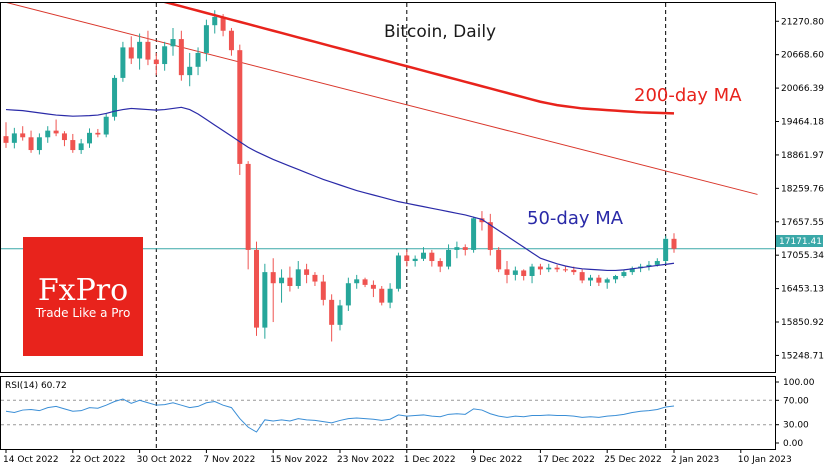  I want to click on price-tick-label: 15248.71, so click(802, 356).